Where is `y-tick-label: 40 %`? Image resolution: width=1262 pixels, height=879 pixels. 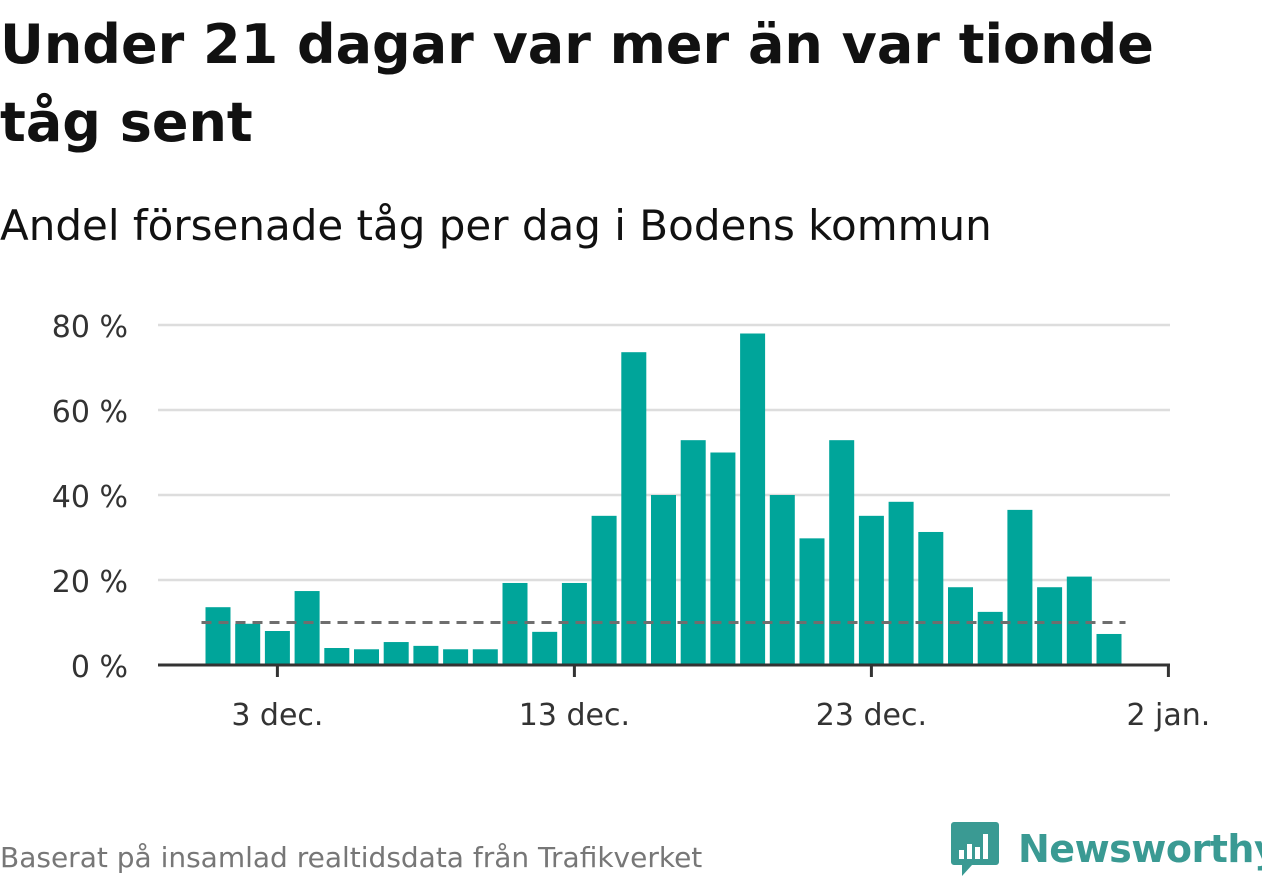 y-tick-label: 40 % is located at coordinates (90, 497).